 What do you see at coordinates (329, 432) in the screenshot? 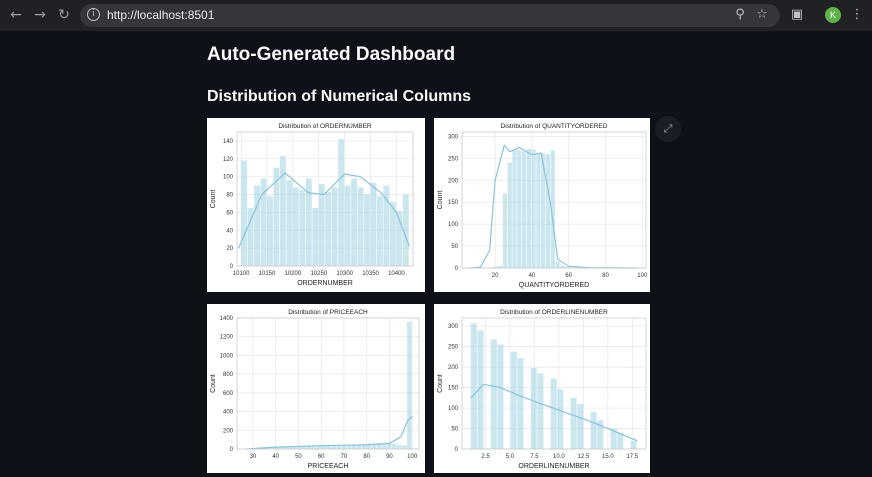
I see `kde-line` at bounding box center [329, 432].